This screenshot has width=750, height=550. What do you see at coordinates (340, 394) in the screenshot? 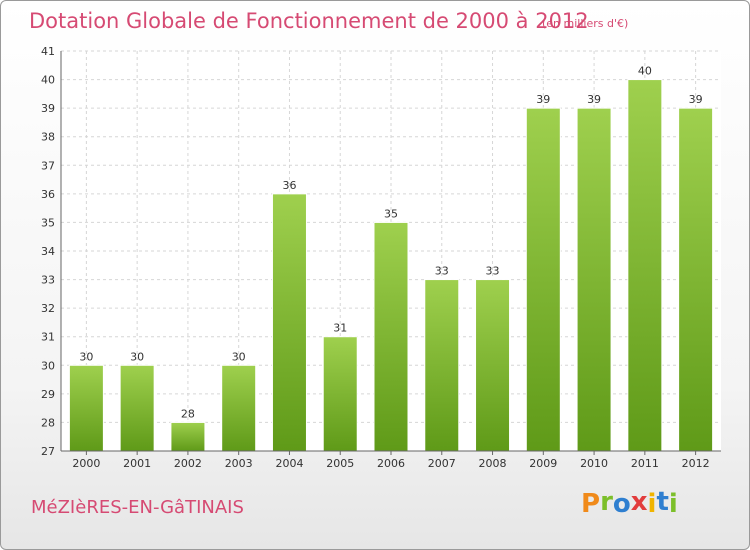
I see `bar-2005` at bounding box center [340, 394].